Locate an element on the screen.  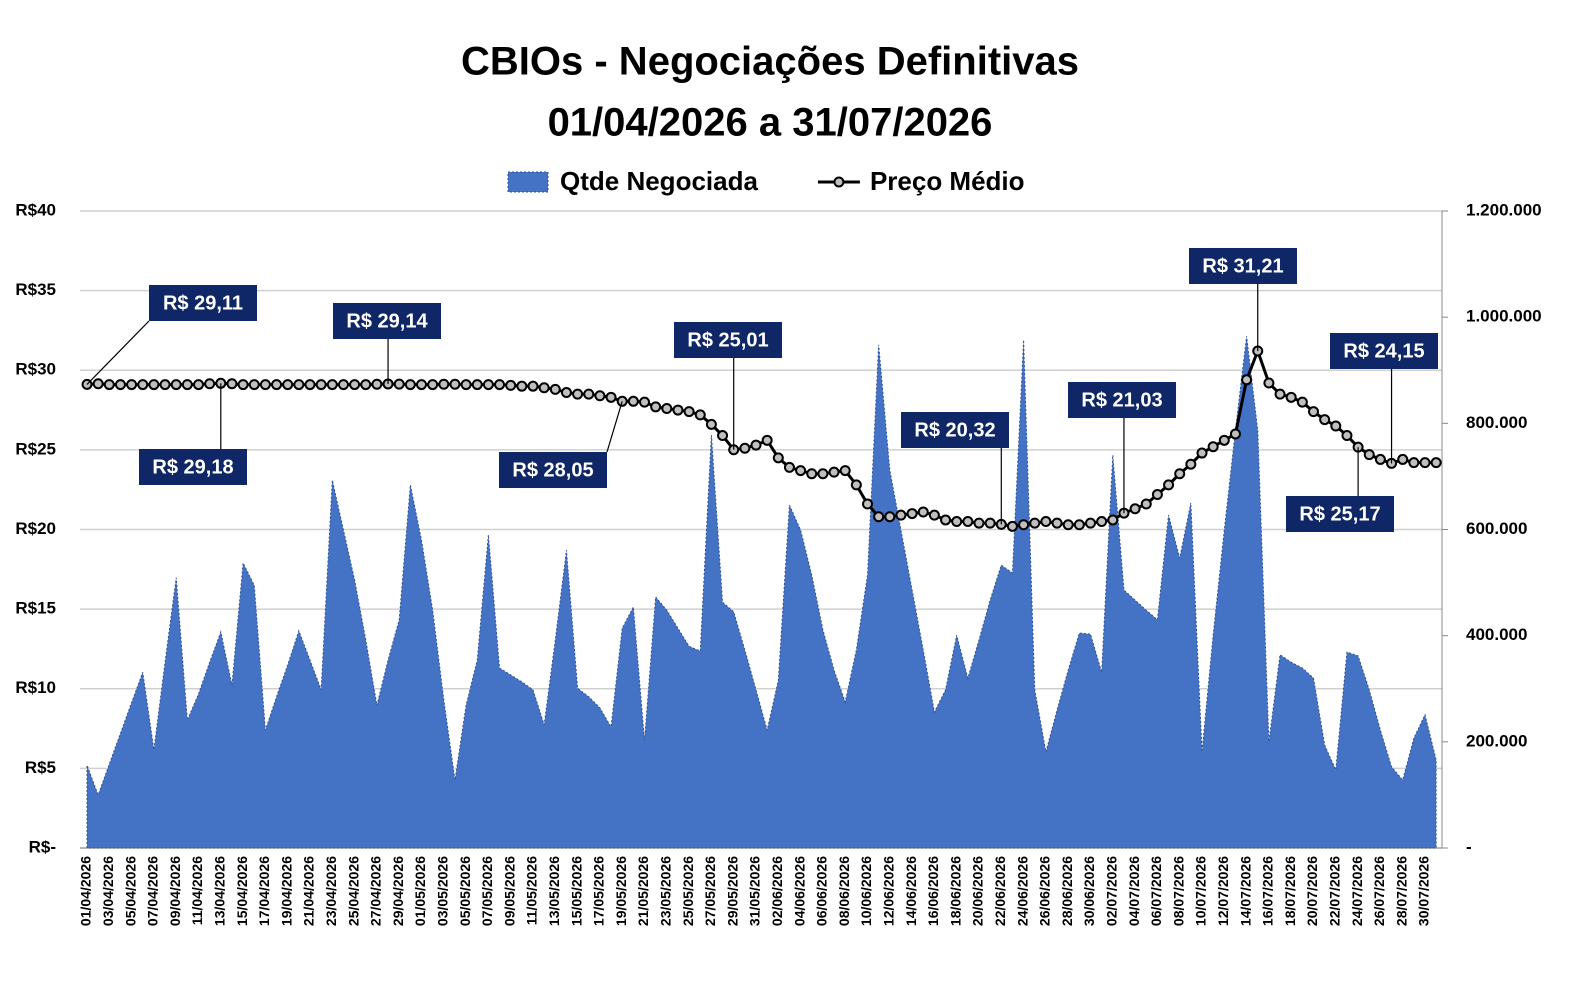
x-tick-label: 10/07/2026 is located at coordinates (1201, 891).